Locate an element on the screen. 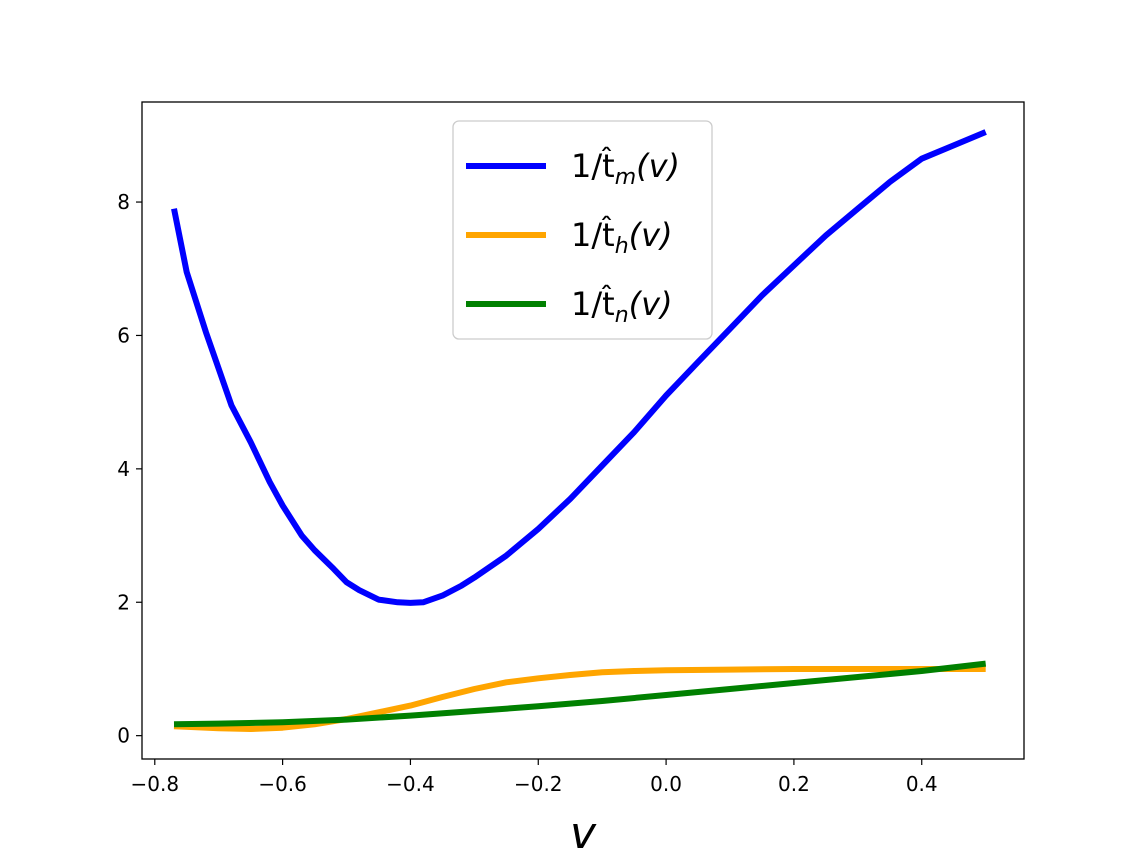 The height and width of the screenshot is (852, 1137). x-axis-label: v is located at coordinates (583, 830).